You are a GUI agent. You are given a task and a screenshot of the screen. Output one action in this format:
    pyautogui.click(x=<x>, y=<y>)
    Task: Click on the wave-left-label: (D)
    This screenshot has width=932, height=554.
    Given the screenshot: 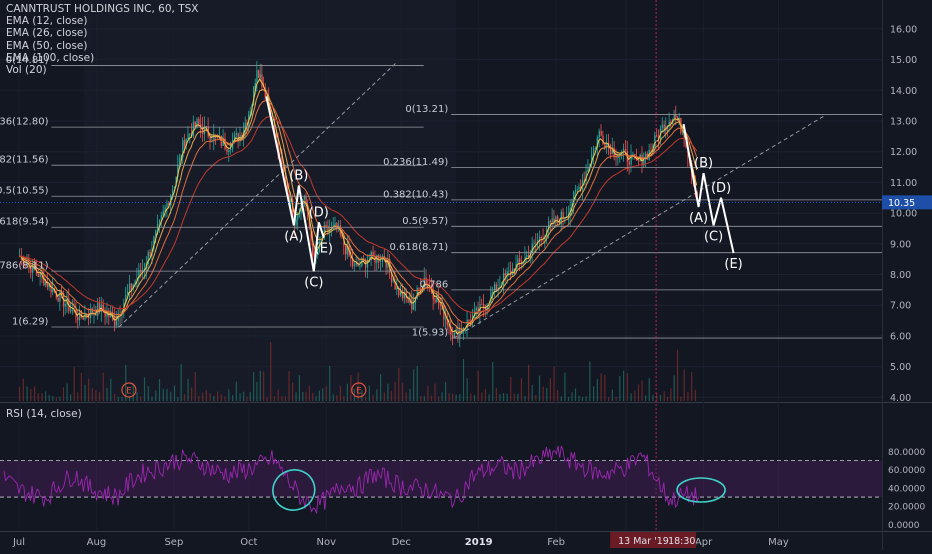 What is the action you would take?
    pyautogui.click(x=319, y=212)
    